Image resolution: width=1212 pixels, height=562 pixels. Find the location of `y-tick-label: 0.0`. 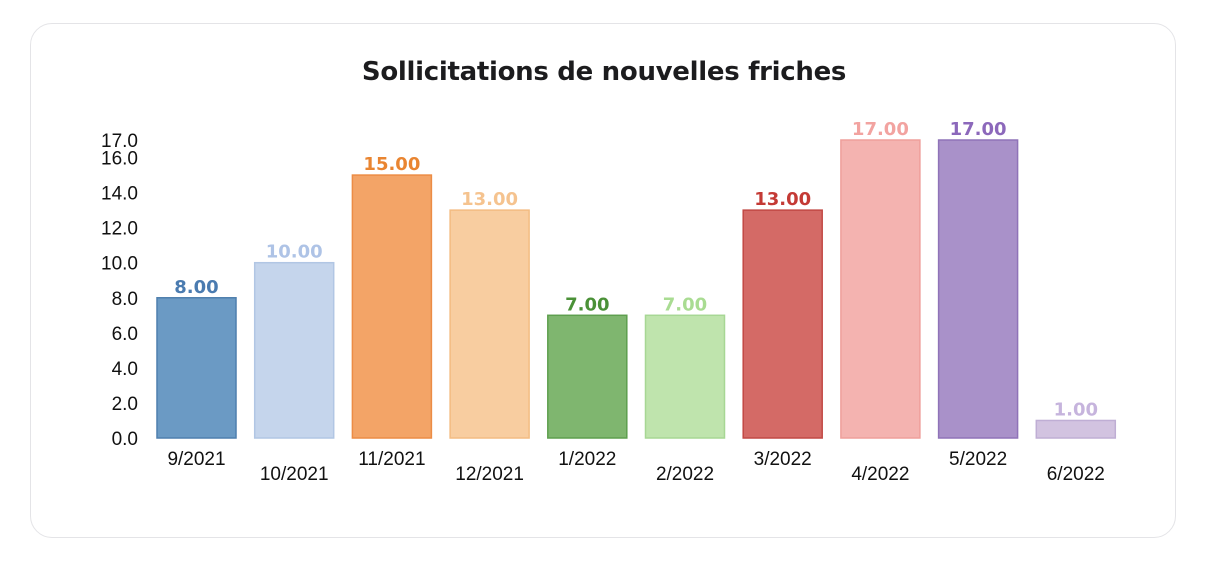

y-tick-label: 0.0 is located at coordinates (125, 439).